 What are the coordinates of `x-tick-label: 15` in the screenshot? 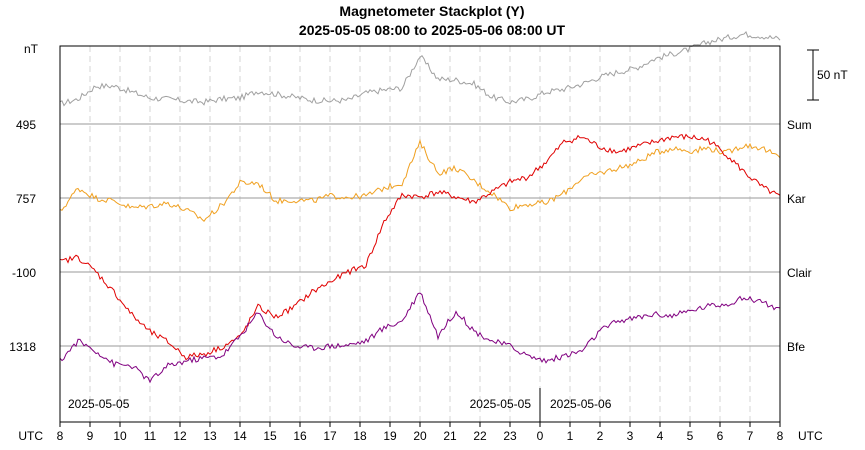 It's located at (270, 436).